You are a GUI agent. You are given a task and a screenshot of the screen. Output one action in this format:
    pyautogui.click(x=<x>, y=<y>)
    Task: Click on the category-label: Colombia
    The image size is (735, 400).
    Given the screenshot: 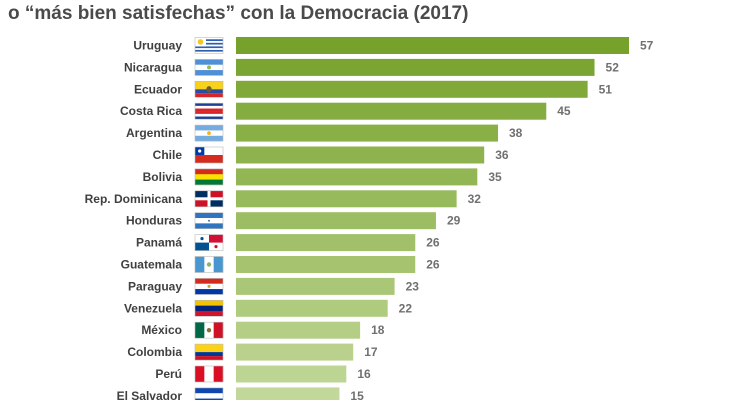 What is the action you would take?
    pyautogui.click(x=154, y=352)
    